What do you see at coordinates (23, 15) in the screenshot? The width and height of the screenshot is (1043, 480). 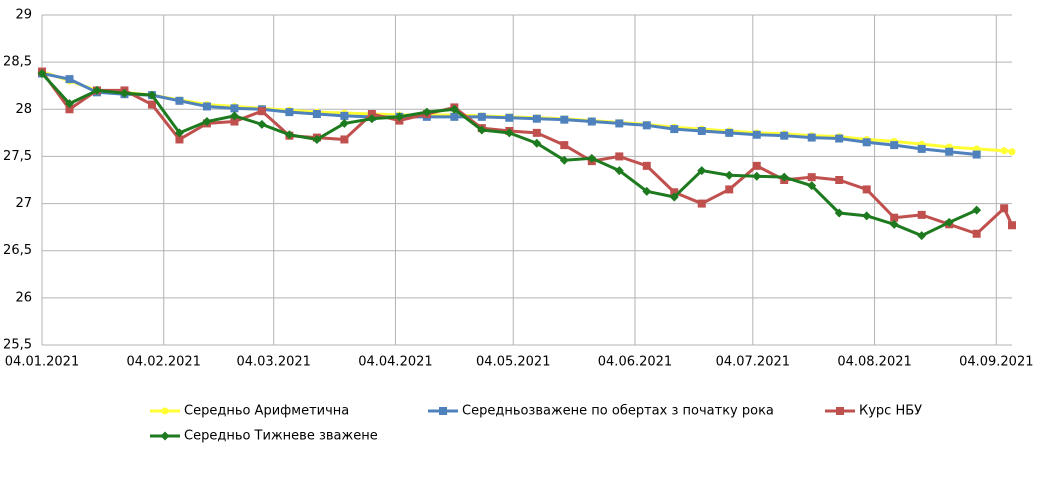 I see `y-tick-label: 29` at bounding box center [23, 15].